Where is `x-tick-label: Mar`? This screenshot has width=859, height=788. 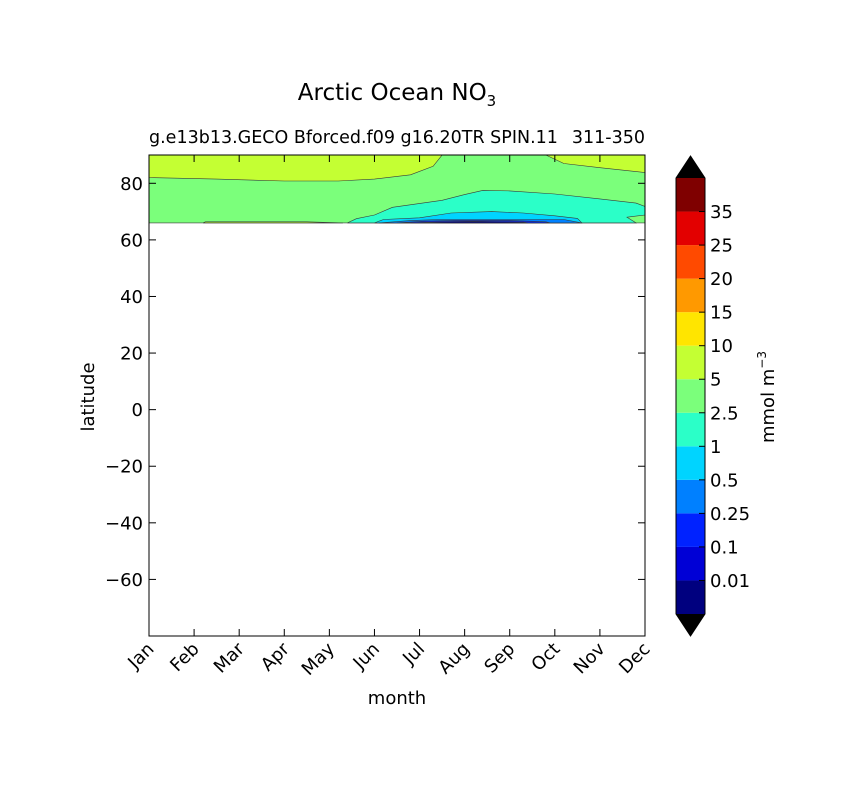 x-tick-label: Mar is located at coordinates (229, 657).